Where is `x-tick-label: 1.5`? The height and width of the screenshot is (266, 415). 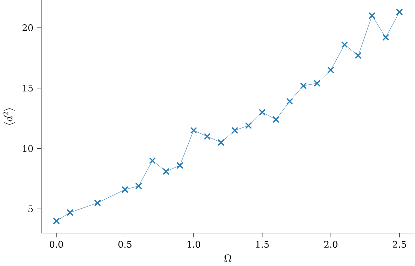
x-tick-label: 1.5 is located at coordinates (262, 244).